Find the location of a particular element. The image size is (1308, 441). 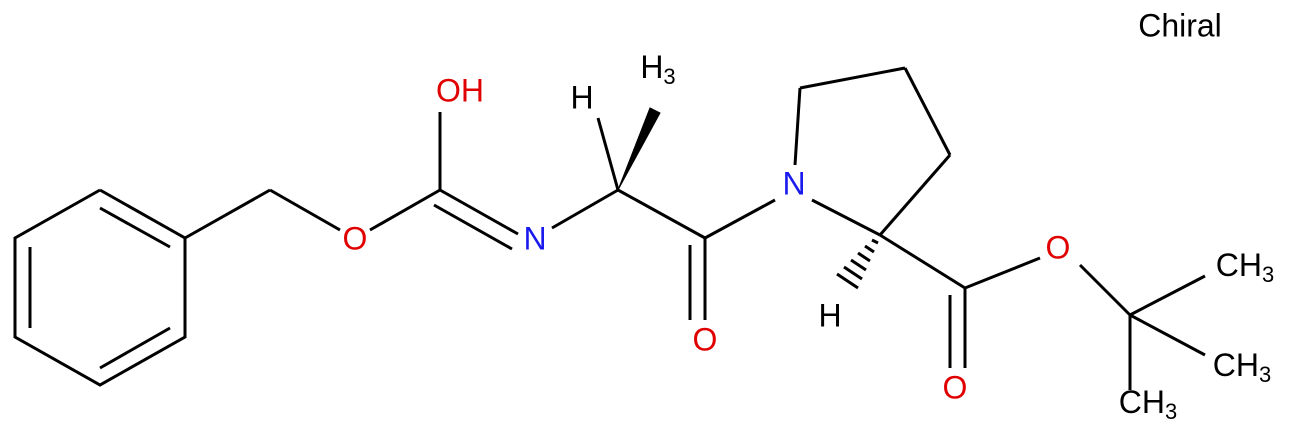

atom-label: OH is located at coordinates (460, 90).